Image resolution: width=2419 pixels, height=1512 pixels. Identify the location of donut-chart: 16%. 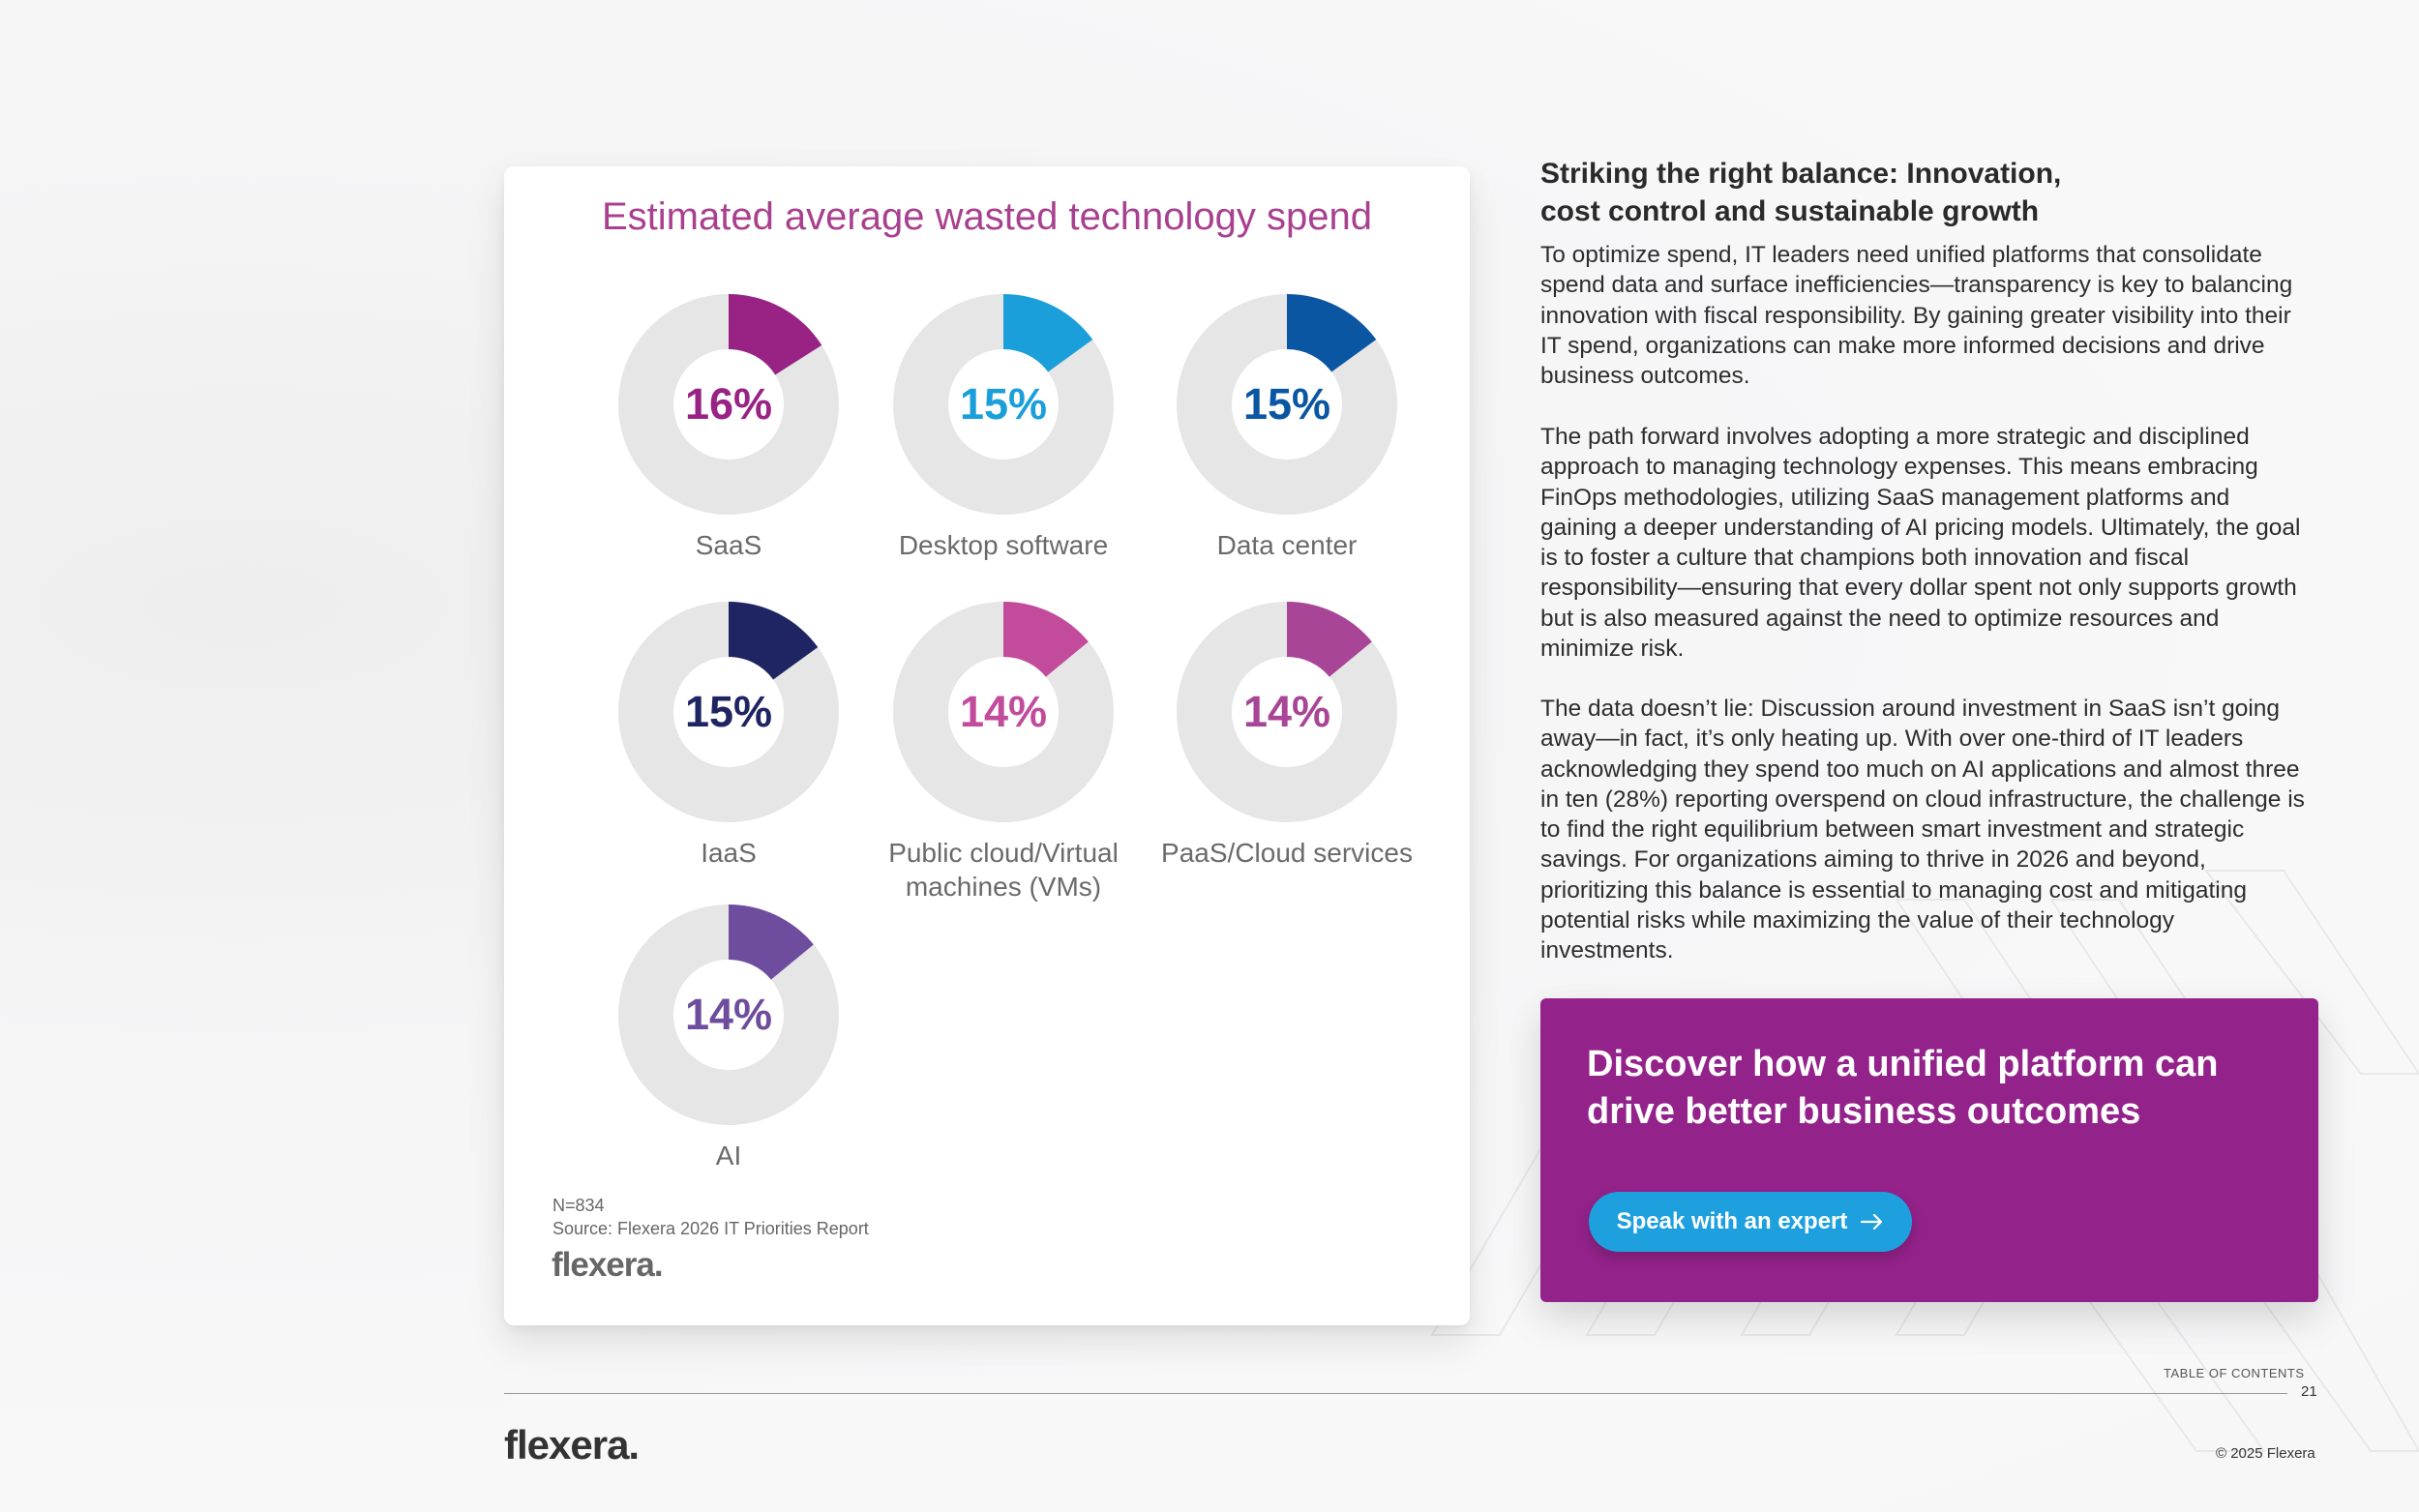
(729, 405).